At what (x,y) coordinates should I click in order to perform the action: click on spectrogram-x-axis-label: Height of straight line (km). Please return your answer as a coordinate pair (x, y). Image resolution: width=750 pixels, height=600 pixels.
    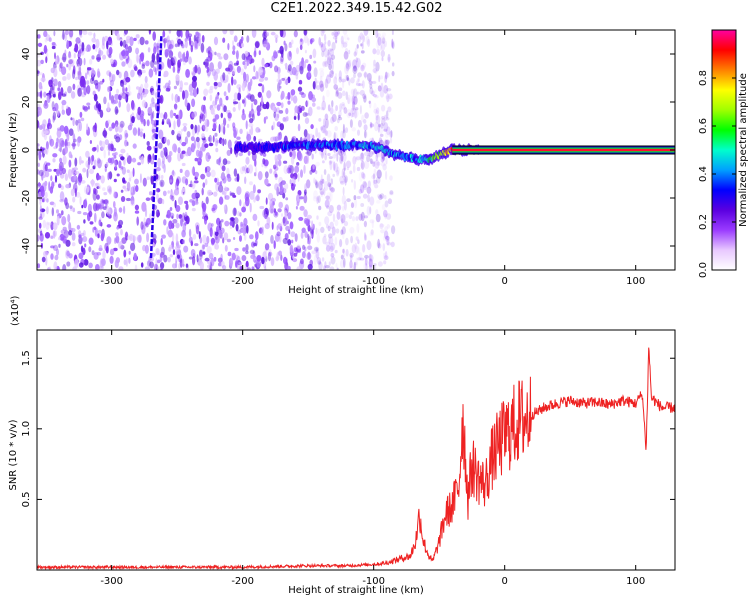
    Looking at the image, I should click on (356, 290).